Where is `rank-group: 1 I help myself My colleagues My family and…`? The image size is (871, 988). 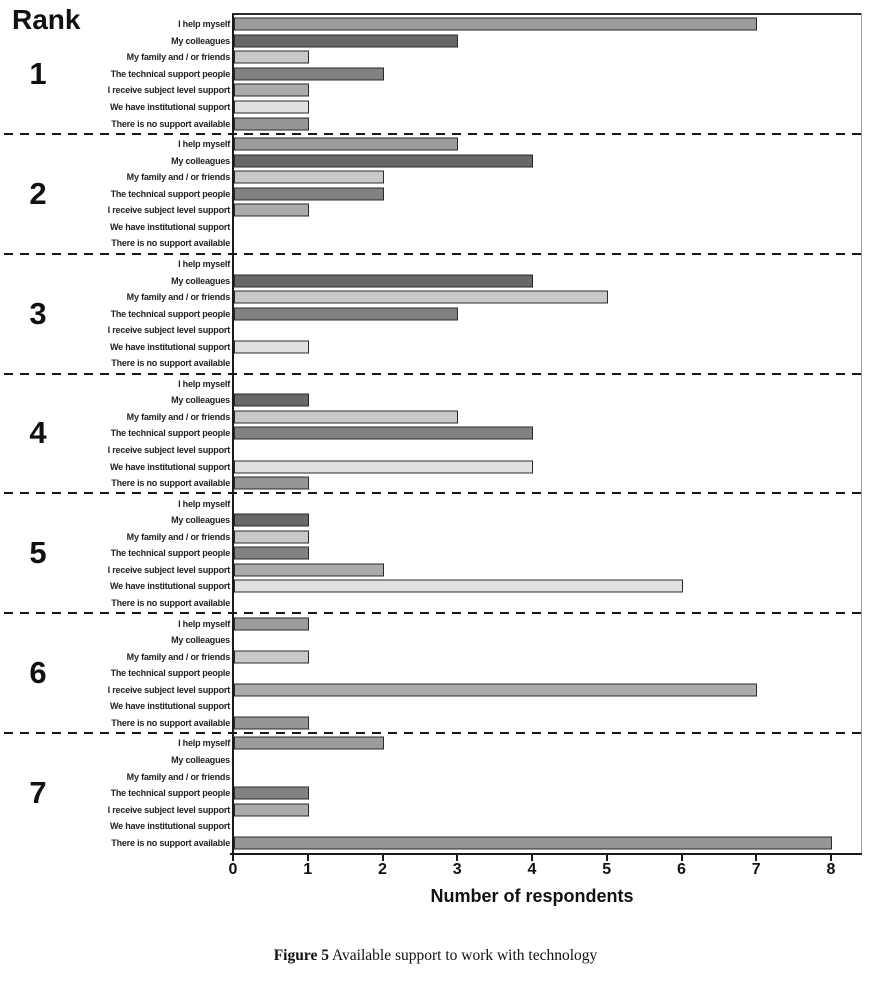
rank-group: 1 I help myself My colleagues My family and… is located at coordinates (435, 74).